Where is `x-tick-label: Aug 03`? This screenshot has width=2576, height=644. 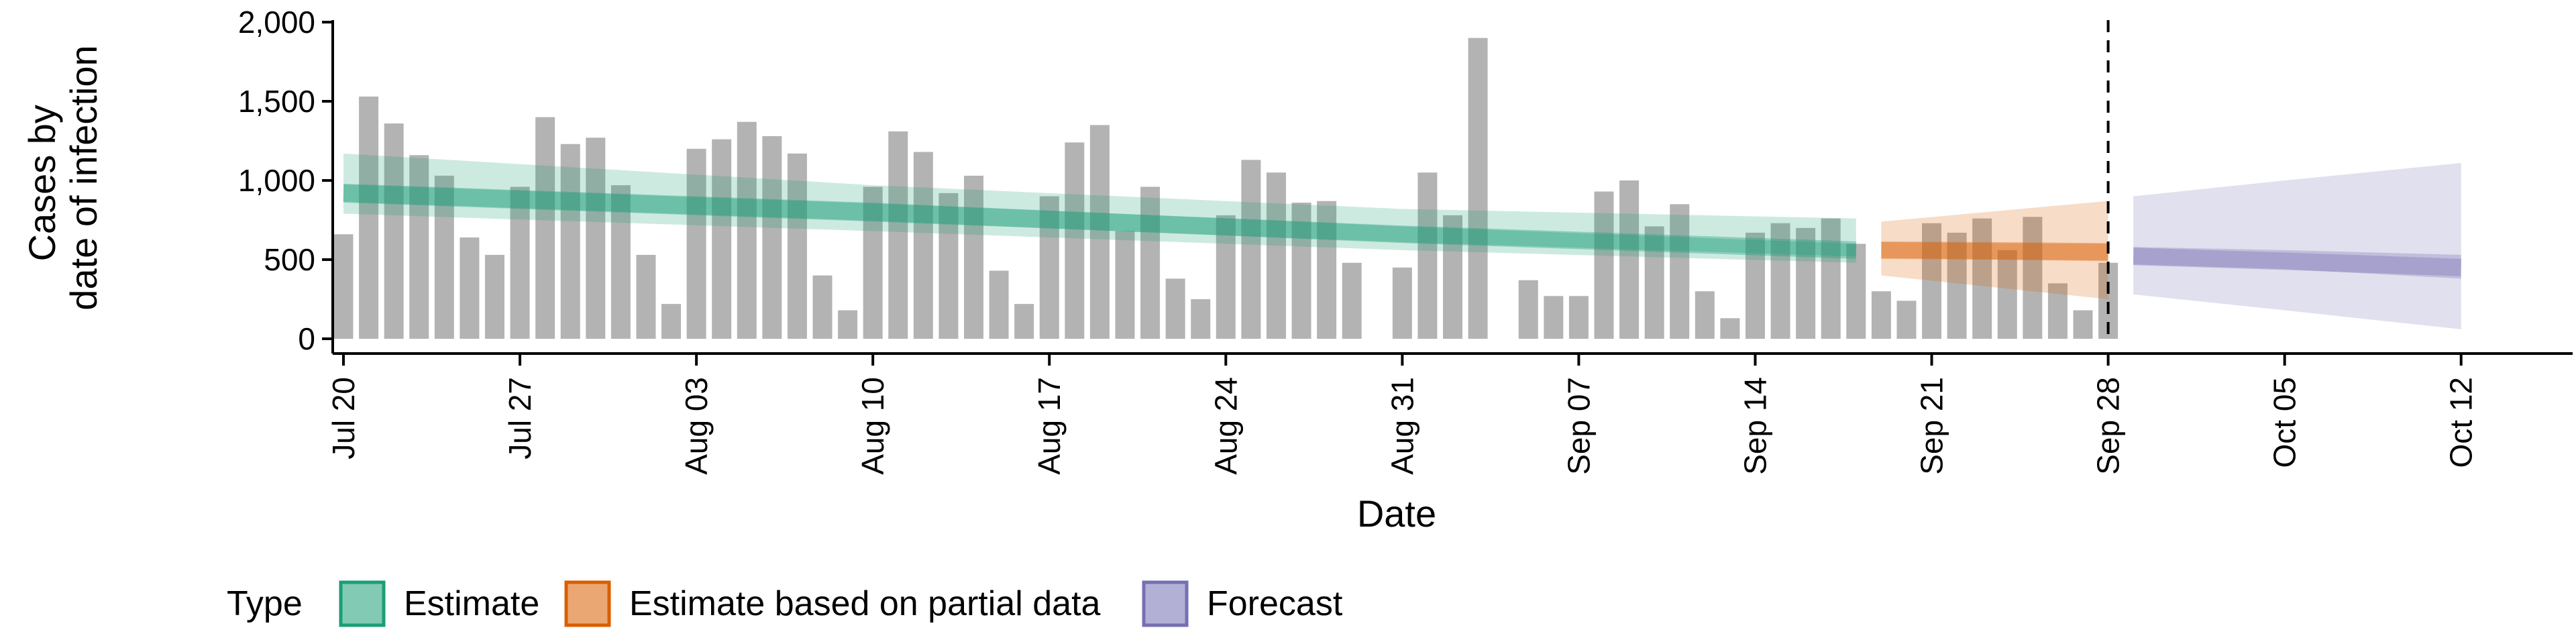 x-tick-label: Aug 03 is located at coordinates (696, 426).